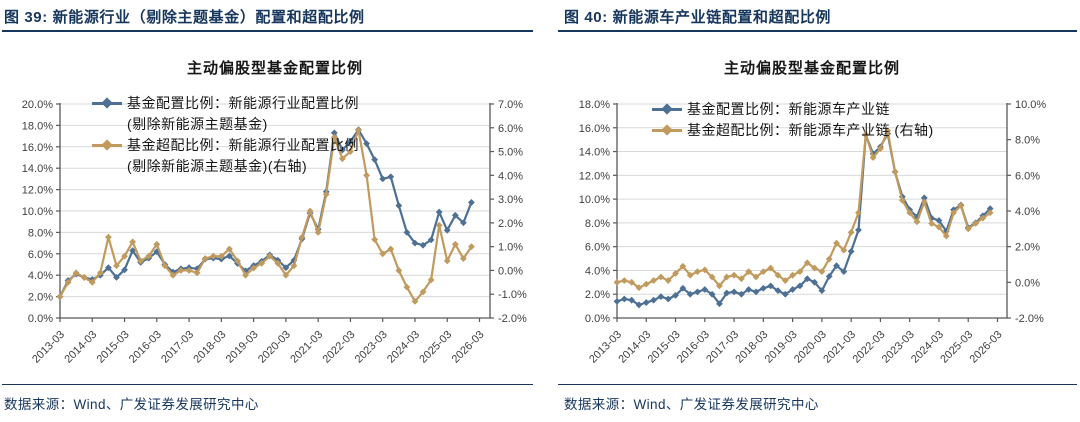 This screenshot has height=422, width=1080. I want to click on svg-text: 7.0%, so click(510, 105).